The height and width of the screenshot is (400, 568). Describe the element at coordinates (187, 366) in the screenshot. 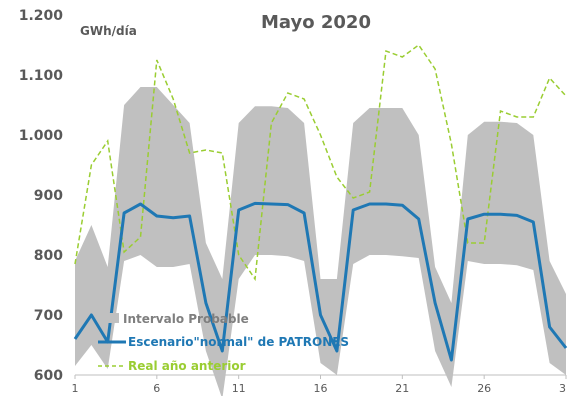

I see `legend-label-previous: Real año anterior` at that location.